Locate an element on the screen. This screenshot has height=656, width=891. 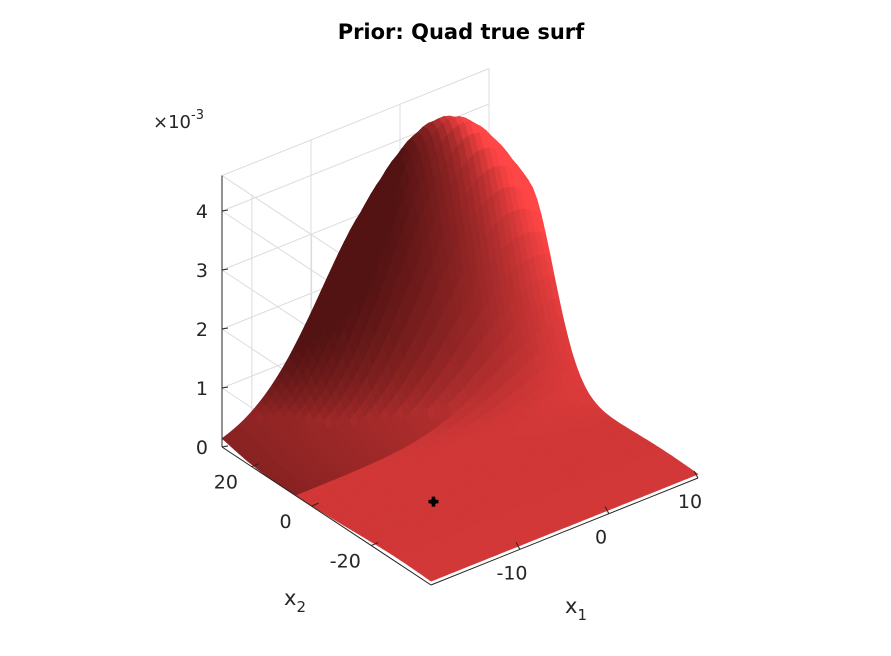
x1-axis-label: x1 is located at coordinates (576, 609).